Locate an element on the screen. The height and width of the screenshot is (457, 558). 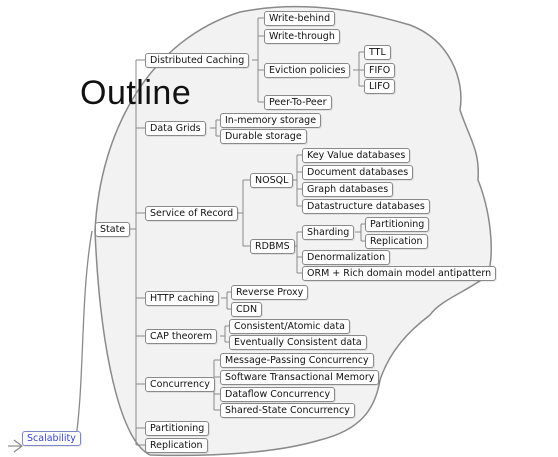
node-peer-to-peer: Peer-To-Peer is located at coordinates (298, 102).